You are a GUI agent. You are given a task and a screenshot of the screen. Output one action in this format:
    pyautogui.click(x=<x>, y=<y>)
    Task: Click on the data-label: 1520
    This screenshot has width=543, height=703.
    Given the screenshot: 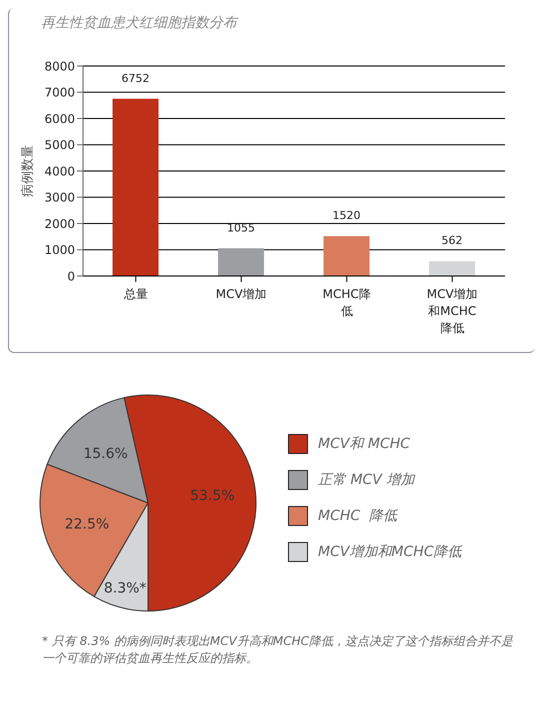 What is the action you would take?
    pyautogui.click(x=346, y=215)
    